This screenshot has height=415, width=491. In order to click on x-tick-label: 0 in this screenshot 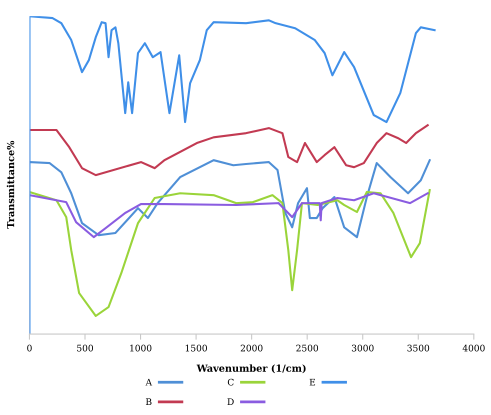, I will do `click(29, 348)`.